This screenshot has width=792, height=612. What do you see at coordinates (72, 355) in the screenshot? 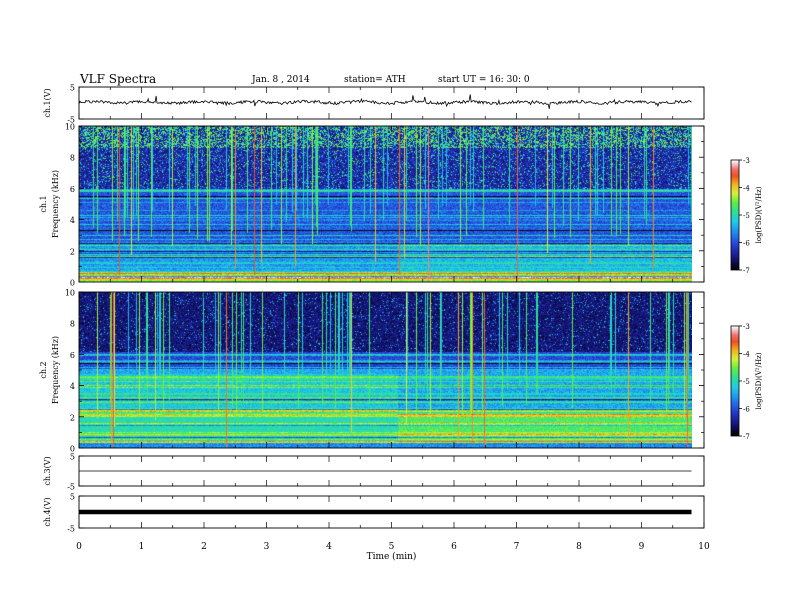
I see `ch2-spec-ytick-label: 6` at bounding box center [72, 355].